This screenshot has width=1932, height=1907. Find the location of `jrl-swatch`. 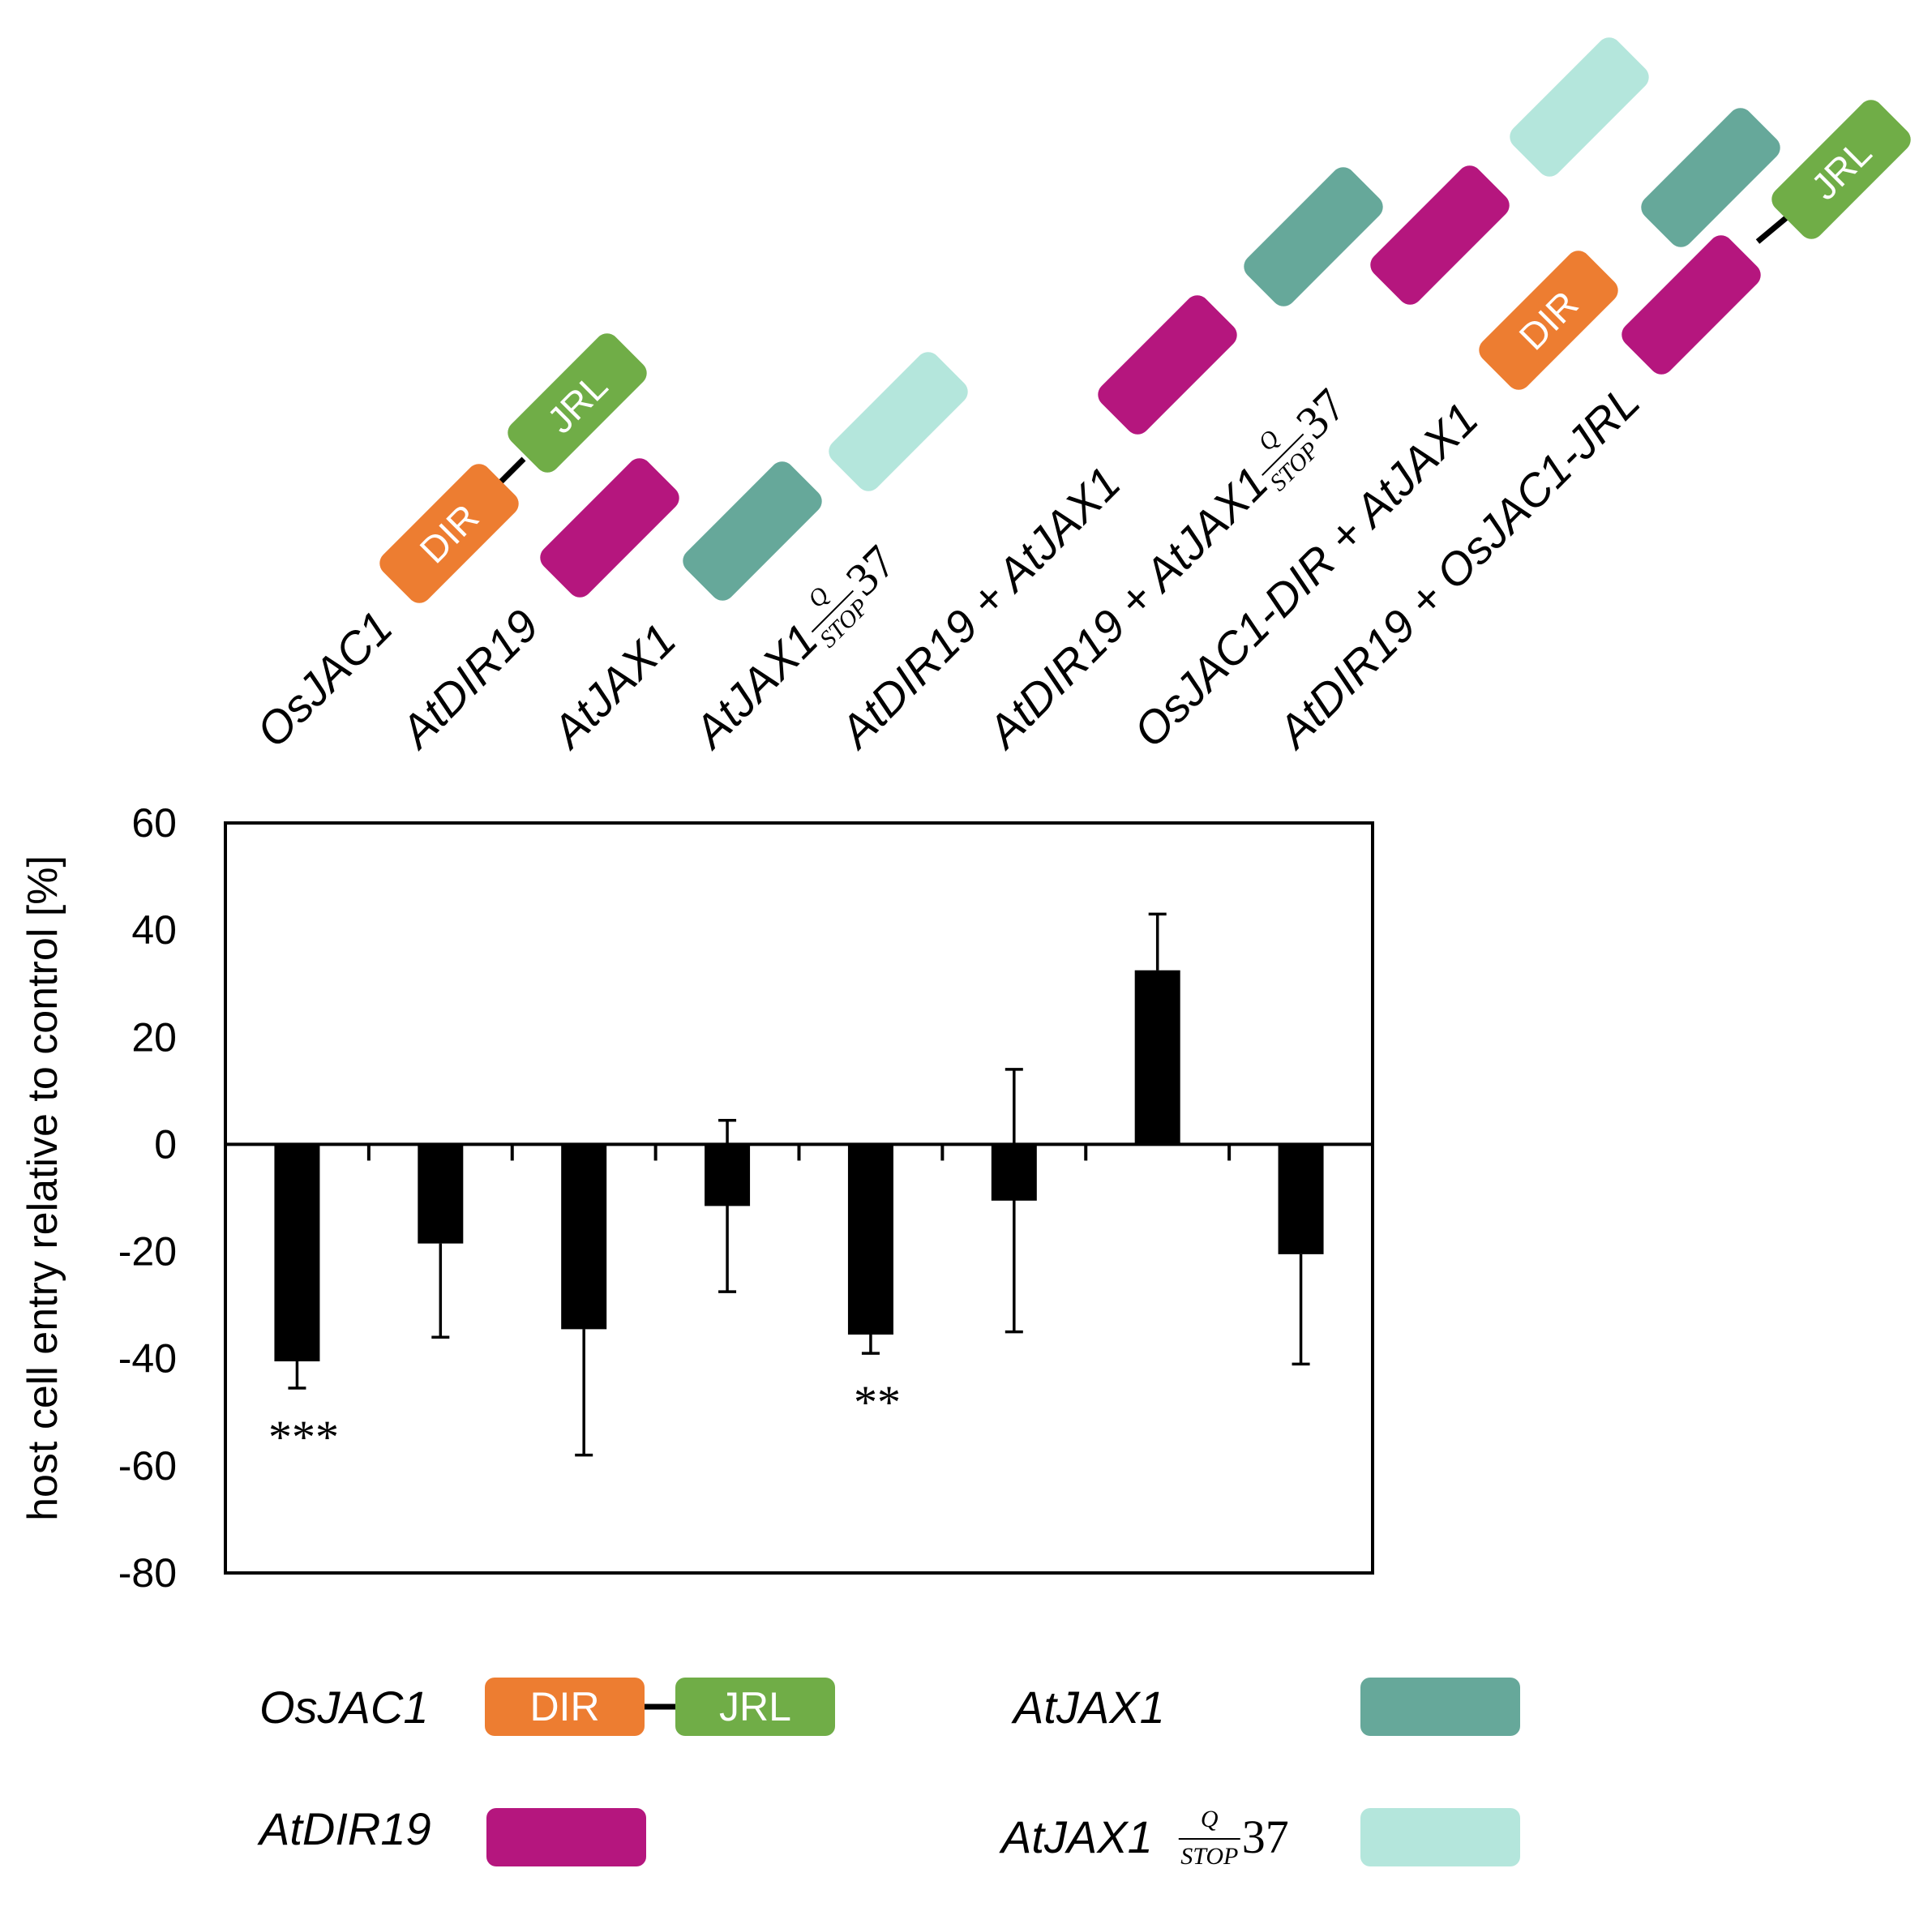

jrl-swatch is located at coordinates (755, 1707).